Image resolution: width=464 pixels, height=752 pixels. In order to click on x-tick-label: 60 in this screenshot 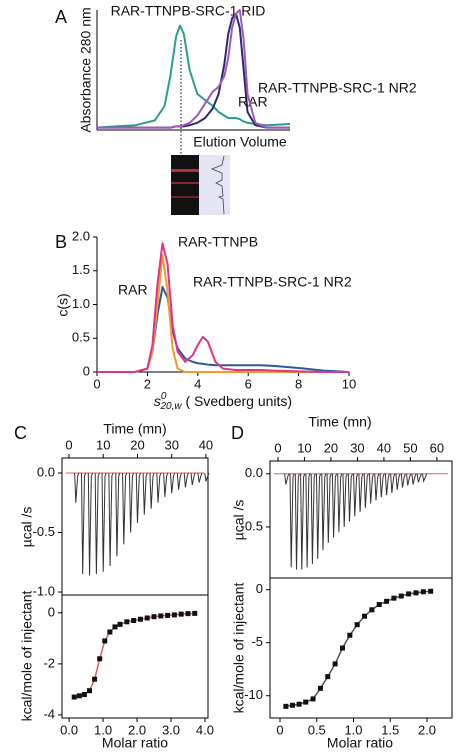, I will do `click(437, 447)`.